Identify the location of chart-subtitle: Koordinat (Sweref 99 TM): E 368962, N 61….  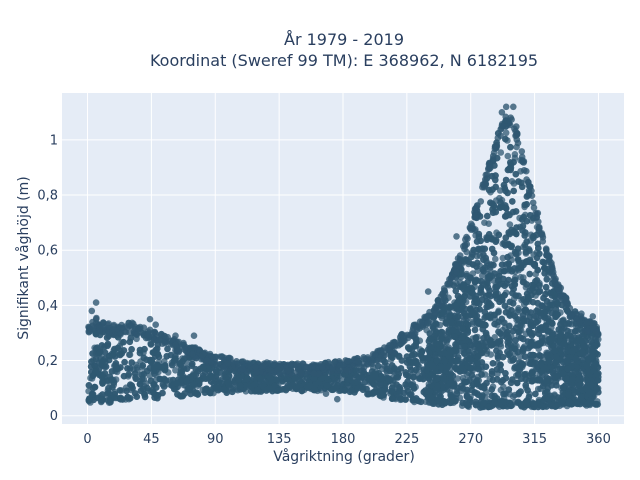
(344, 60).